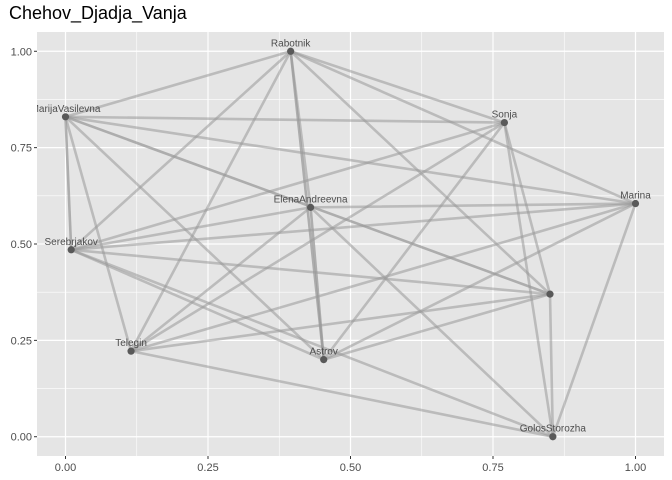  Describe the element at coordinates (505, 115) in the screenshot. I see `node-label-Sonja: Sonja` at that location.